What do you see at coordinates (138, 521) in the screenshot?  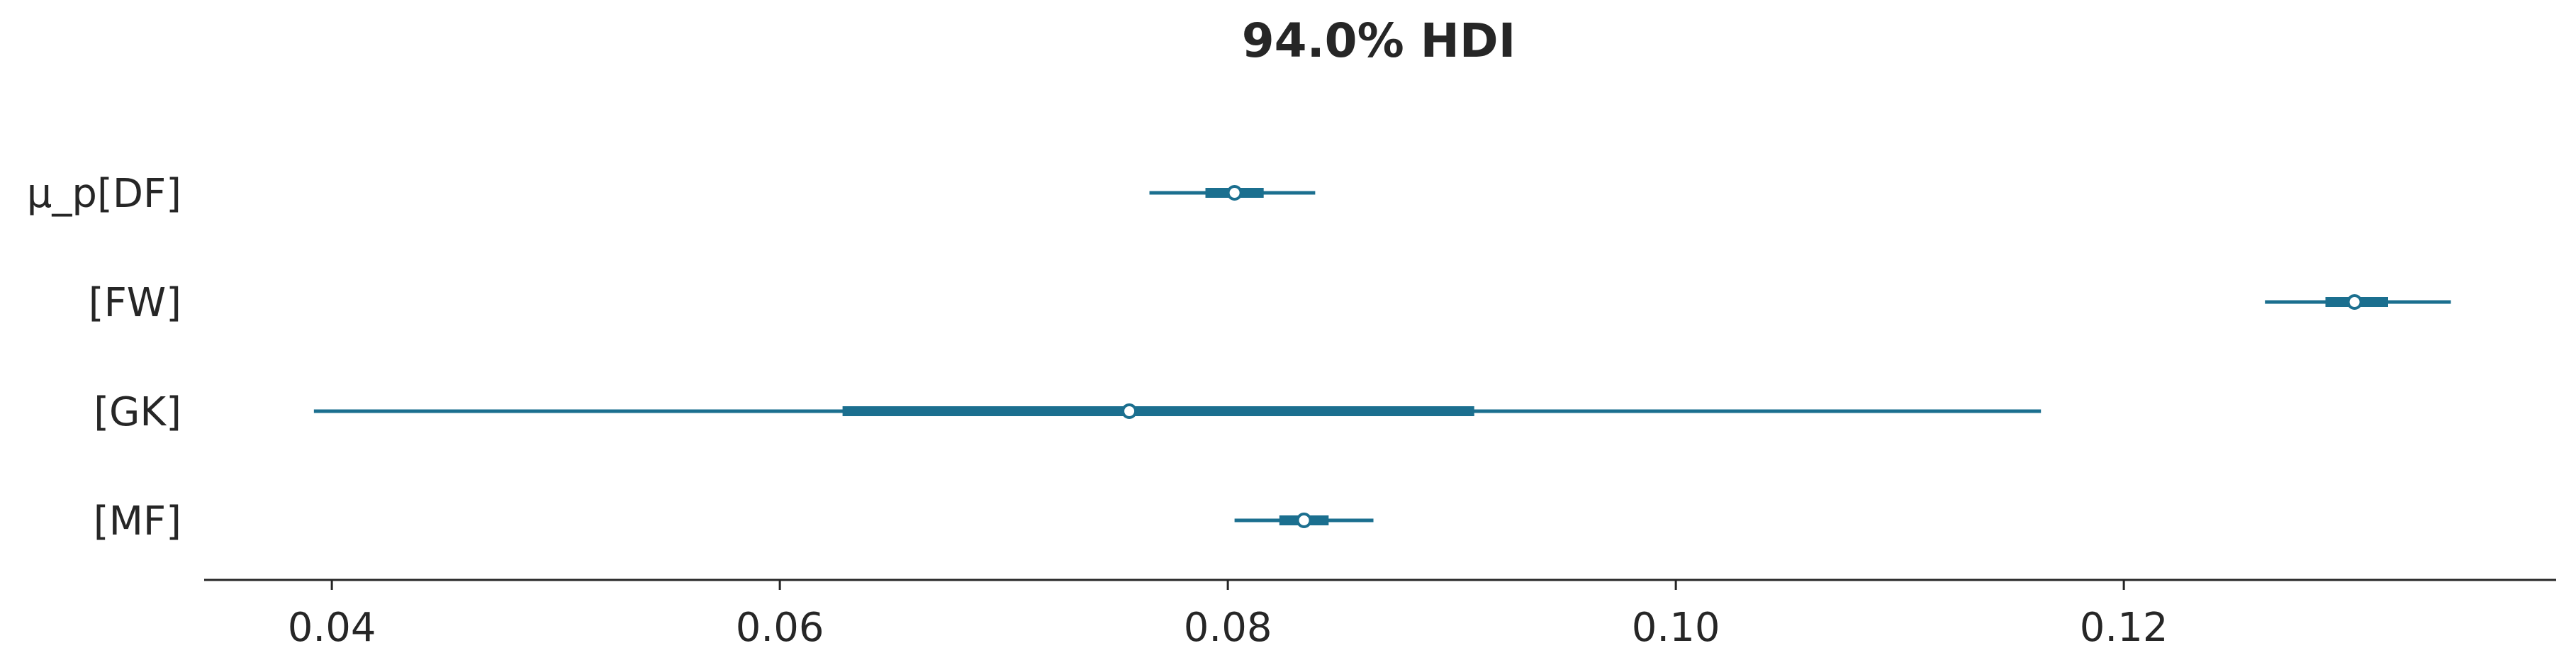 I see `row-label: [MF]` at bounding box center [138, 521].